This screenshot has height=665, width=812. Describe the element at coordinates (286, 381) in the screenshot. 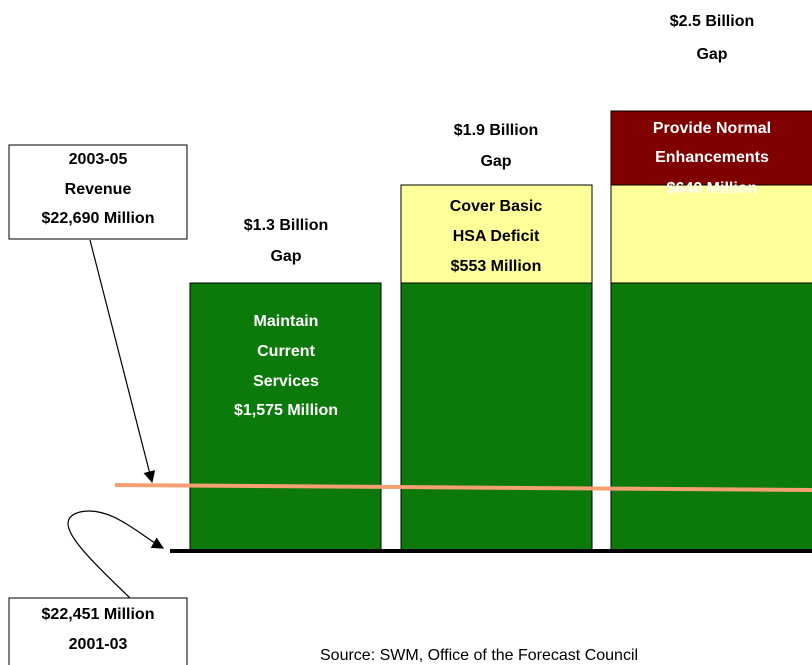

I see `segment-label: Services` at that location.